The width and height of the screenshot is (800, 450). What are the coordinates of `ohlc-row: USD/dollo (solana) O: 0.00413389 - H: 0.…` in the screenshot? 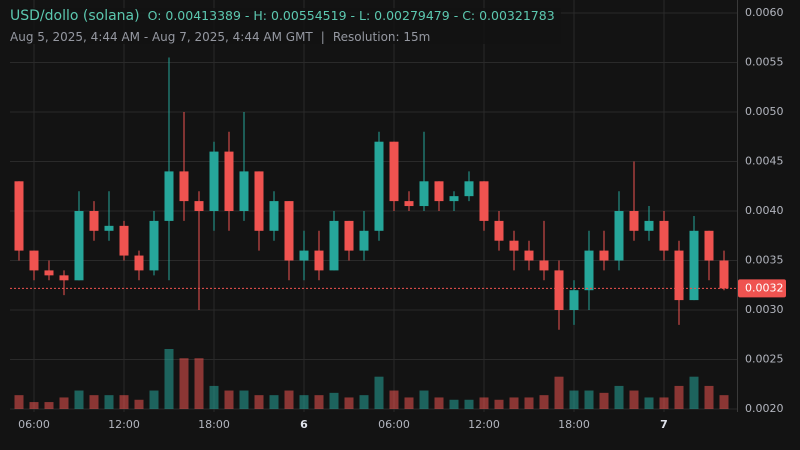 It's located at (282, 16).